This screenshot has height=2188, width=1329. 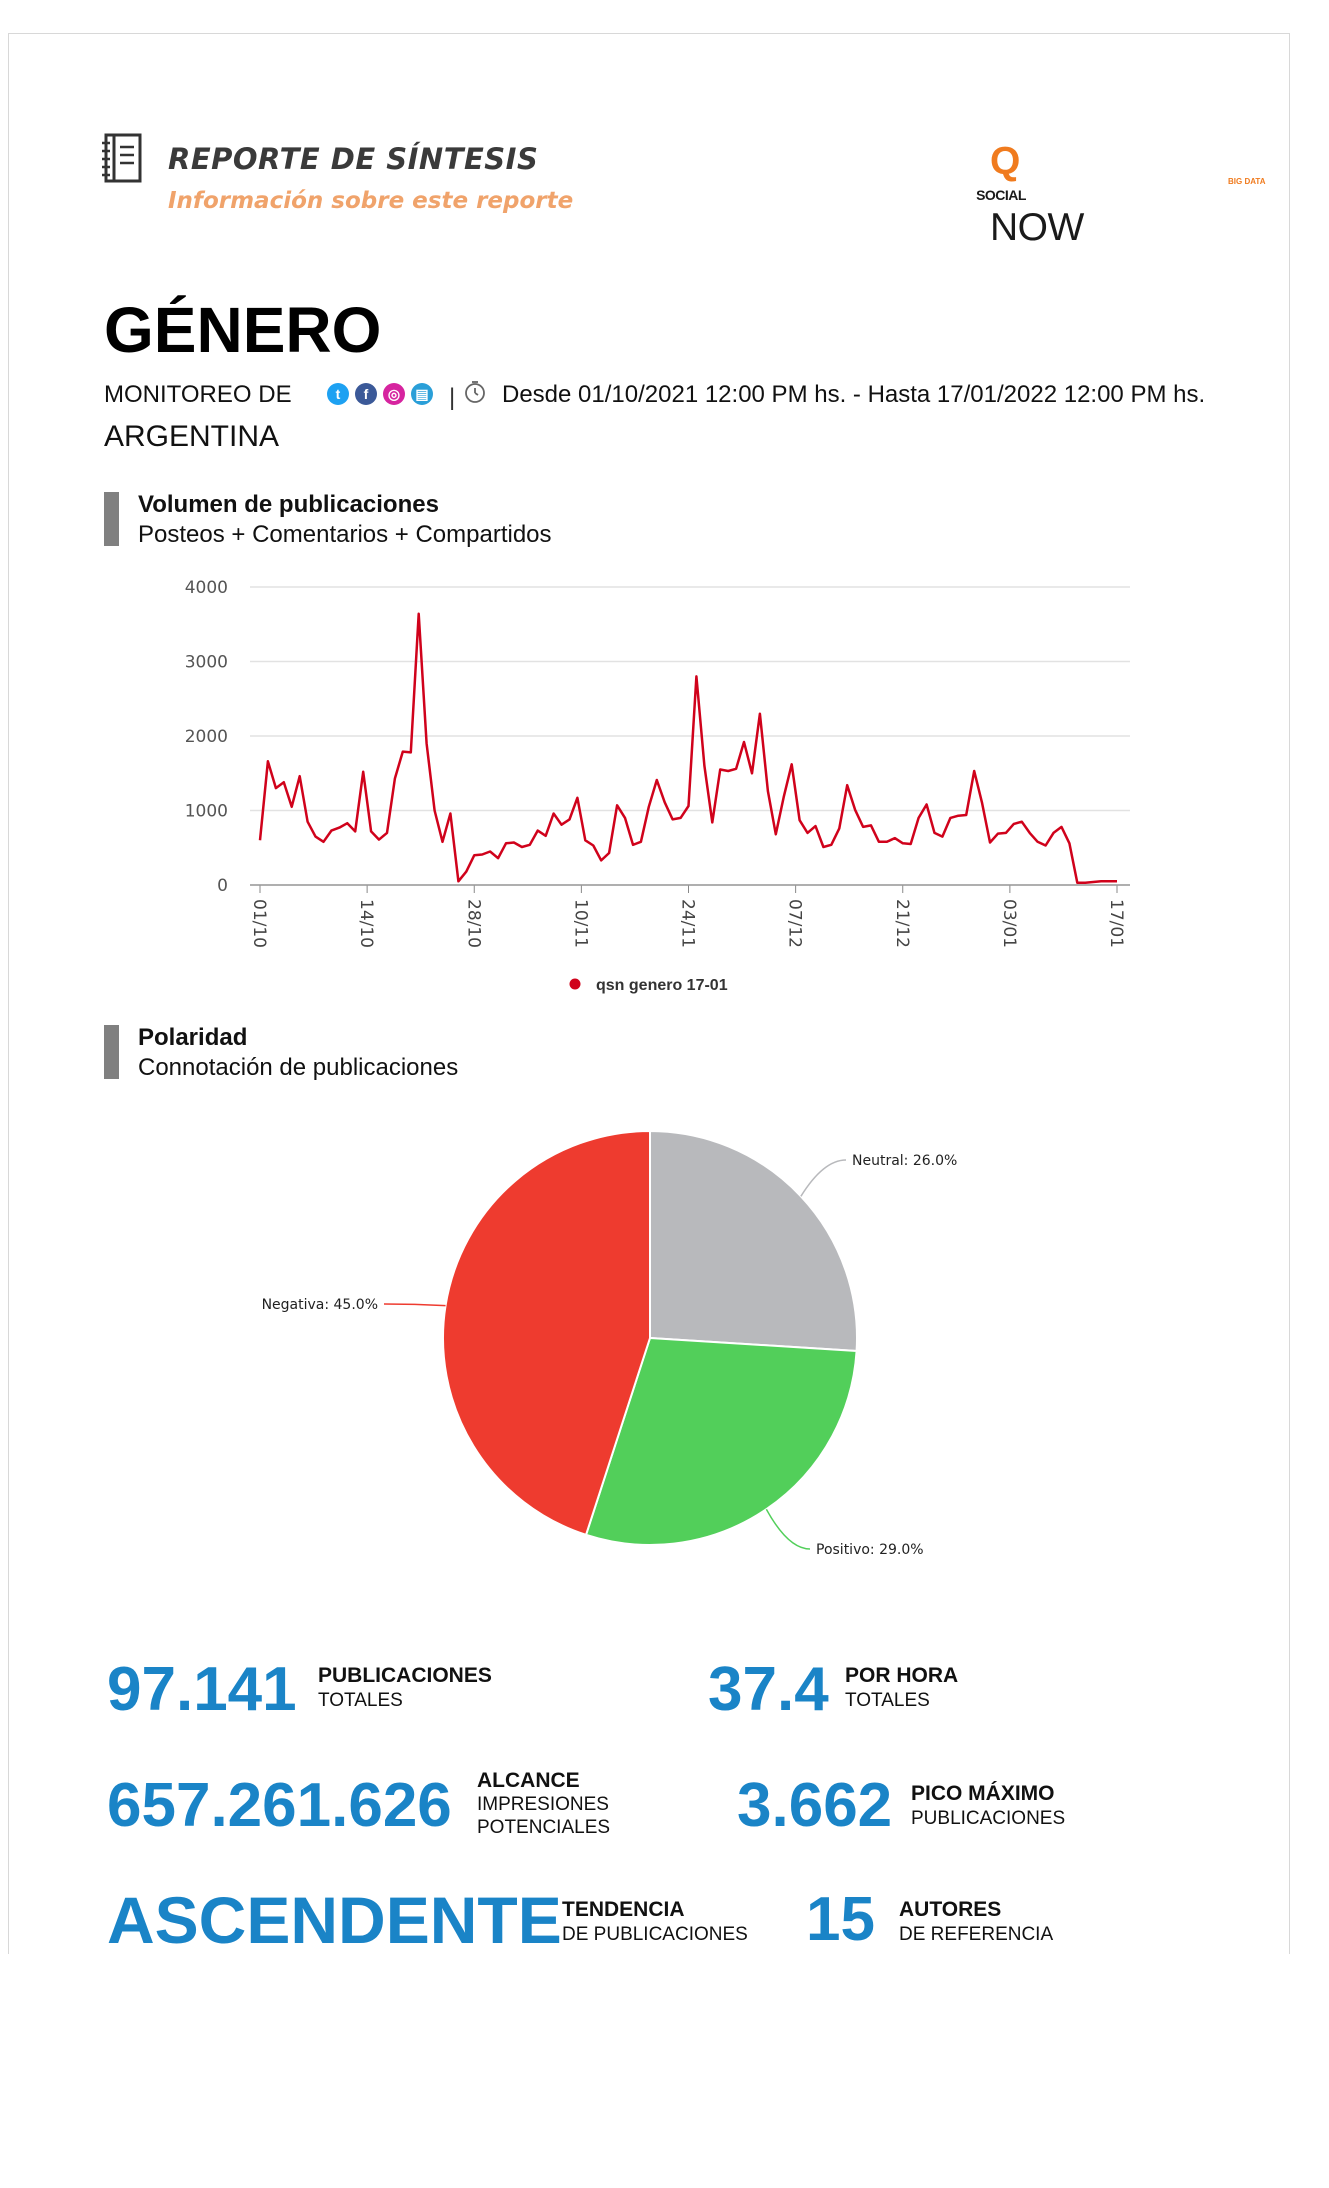 I want to click on x-tick-label: 28/10, so click(x=473, y=923).